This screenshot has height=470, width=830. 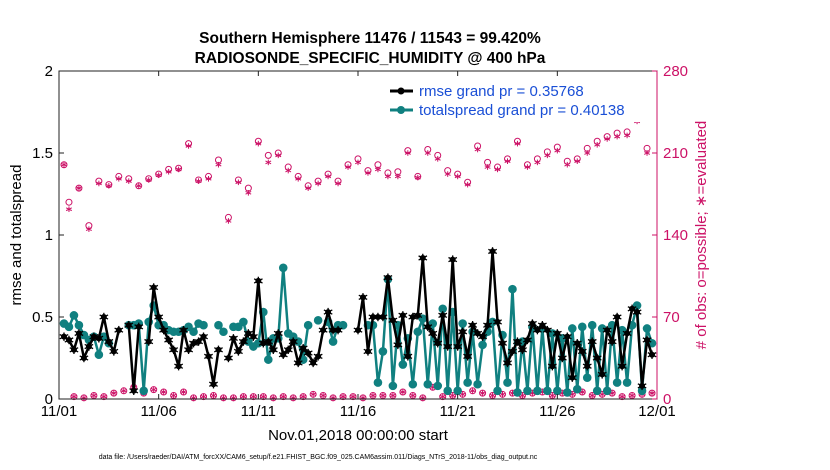 I want to click on x-tick-label: 11/06, so click(x=158, y=411).